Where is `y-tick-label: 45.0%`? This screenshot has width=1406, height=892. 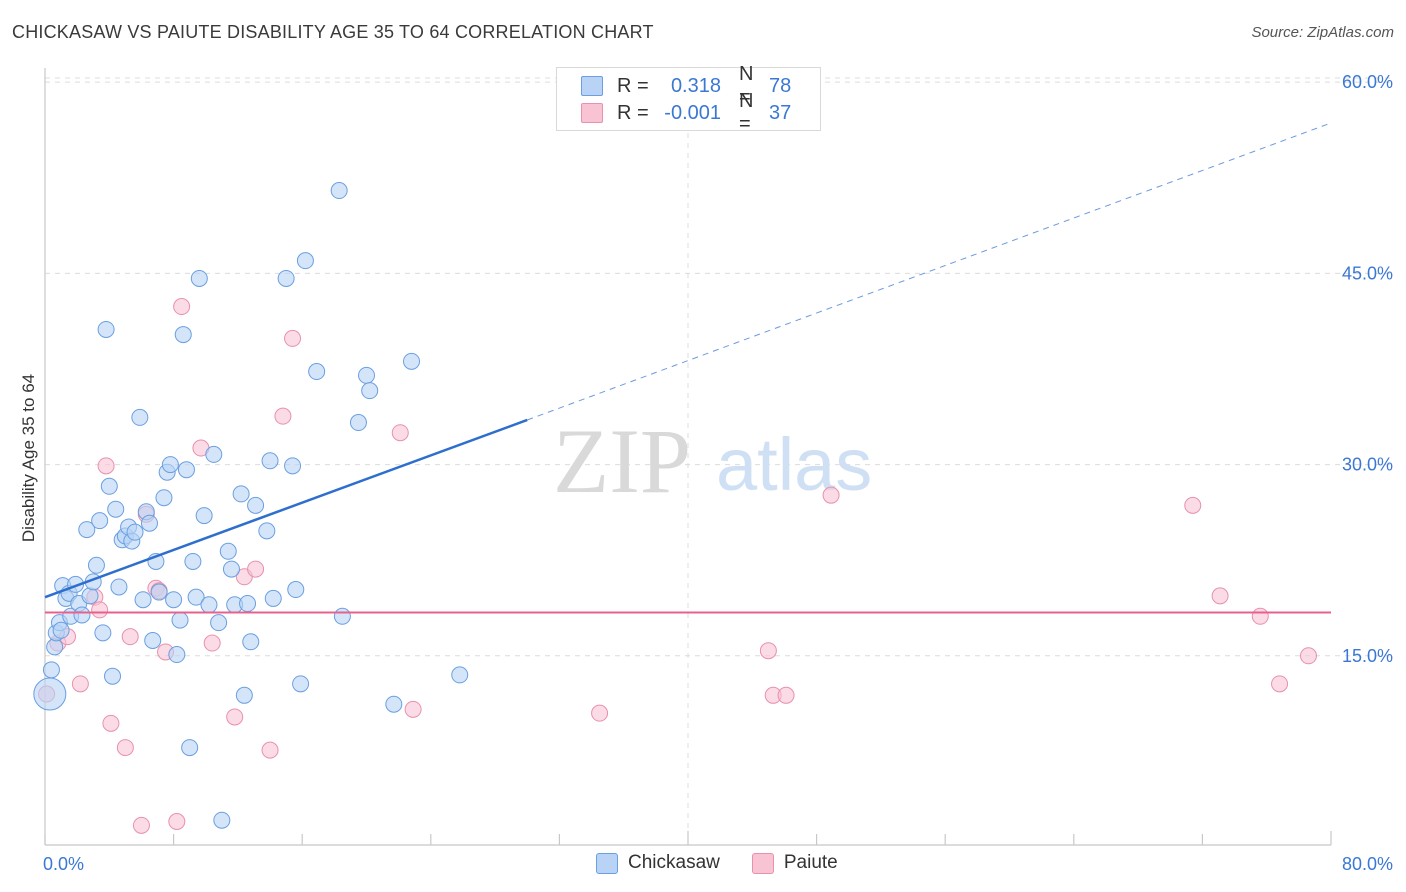
y-tick-label: 45.0% is located at coordinates (1367, 273).